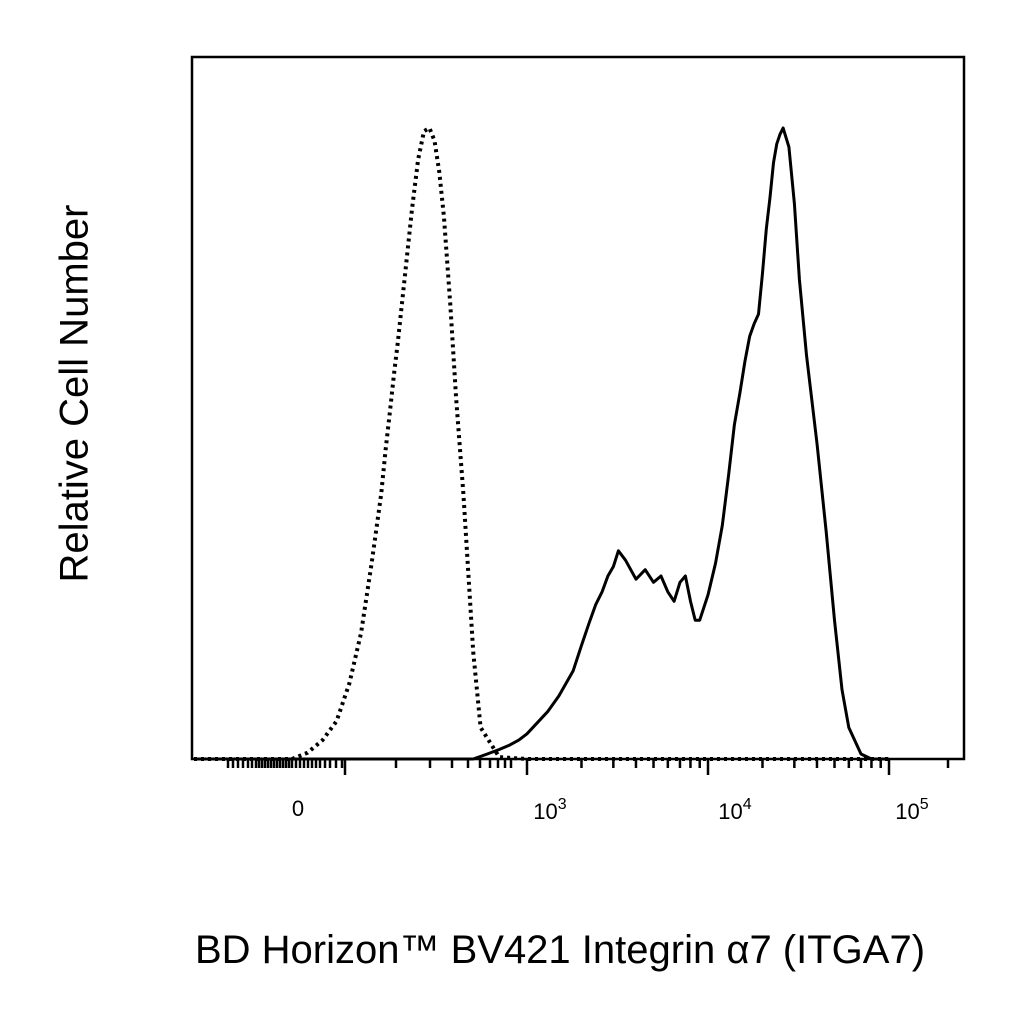  I want to click on x-axis-ticks, so click(588, 767).